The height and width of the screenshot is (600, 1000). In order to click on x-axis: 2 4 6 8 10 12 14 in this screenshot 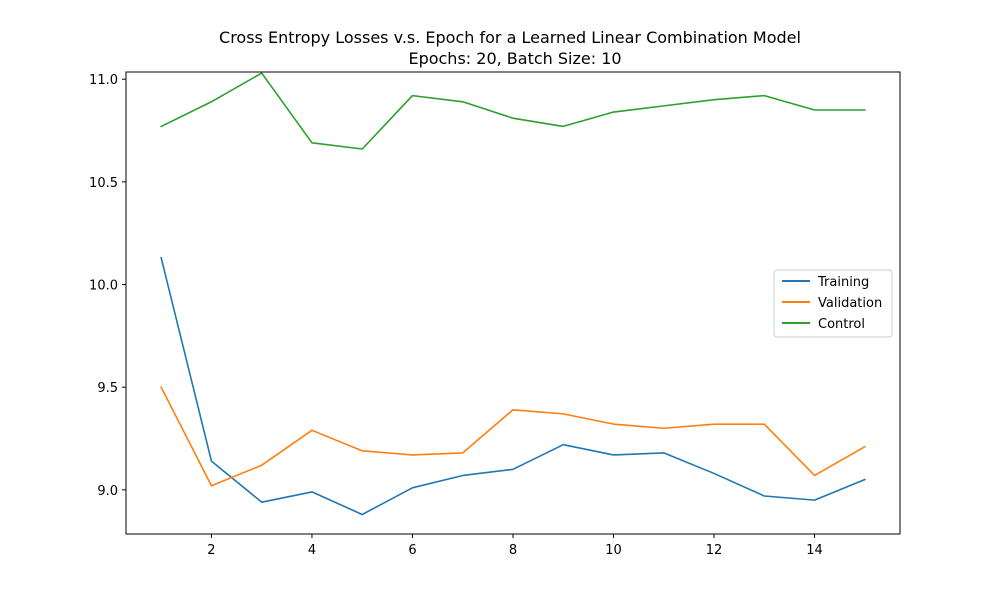, I will do `click(515, 546)`.